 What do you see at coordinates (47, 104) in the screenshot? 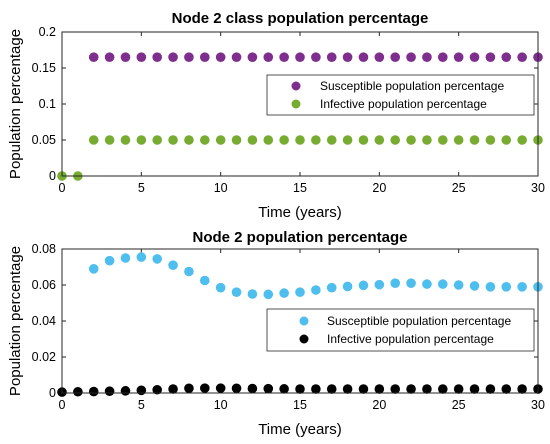
I see `y-tick-label: 0.1` at bounding box center [47, 104].